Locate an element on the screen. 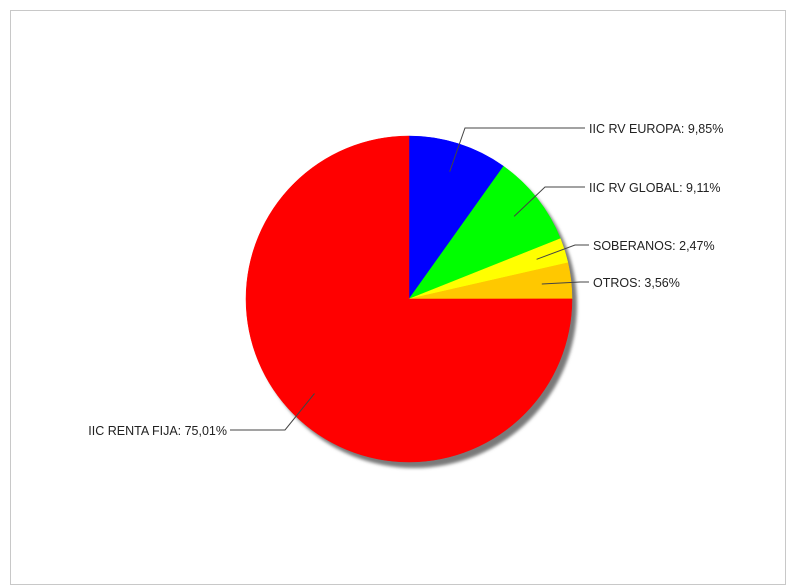 The width and height of the screenshot is (799, 588). leader-line-soberanos is located at coordinates (562, 252).